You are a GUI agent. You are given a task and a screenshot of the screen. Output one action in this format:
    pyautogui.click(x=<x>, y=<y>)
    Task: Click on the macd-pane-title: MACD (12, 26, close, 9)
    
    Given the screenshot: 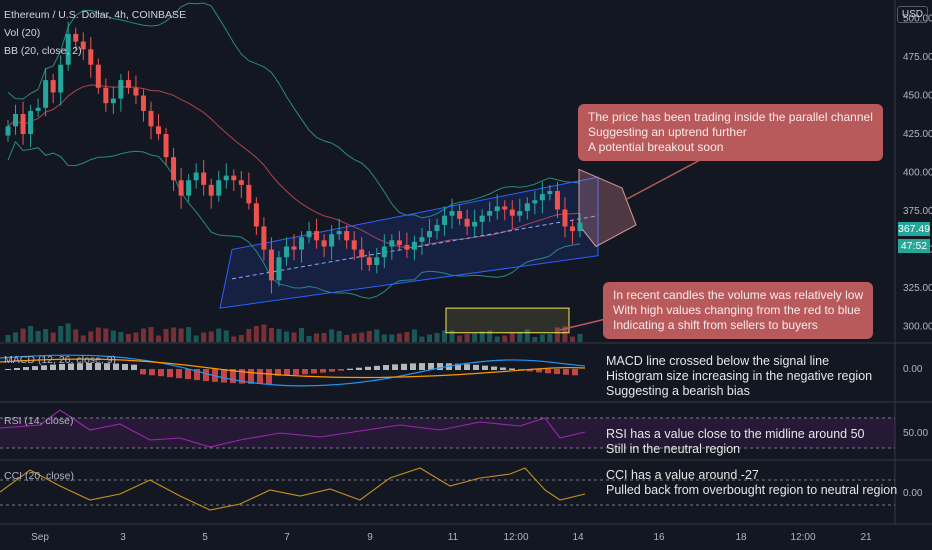 What is the action you would take?
    pyautogui.click(x=60, y=360)
    